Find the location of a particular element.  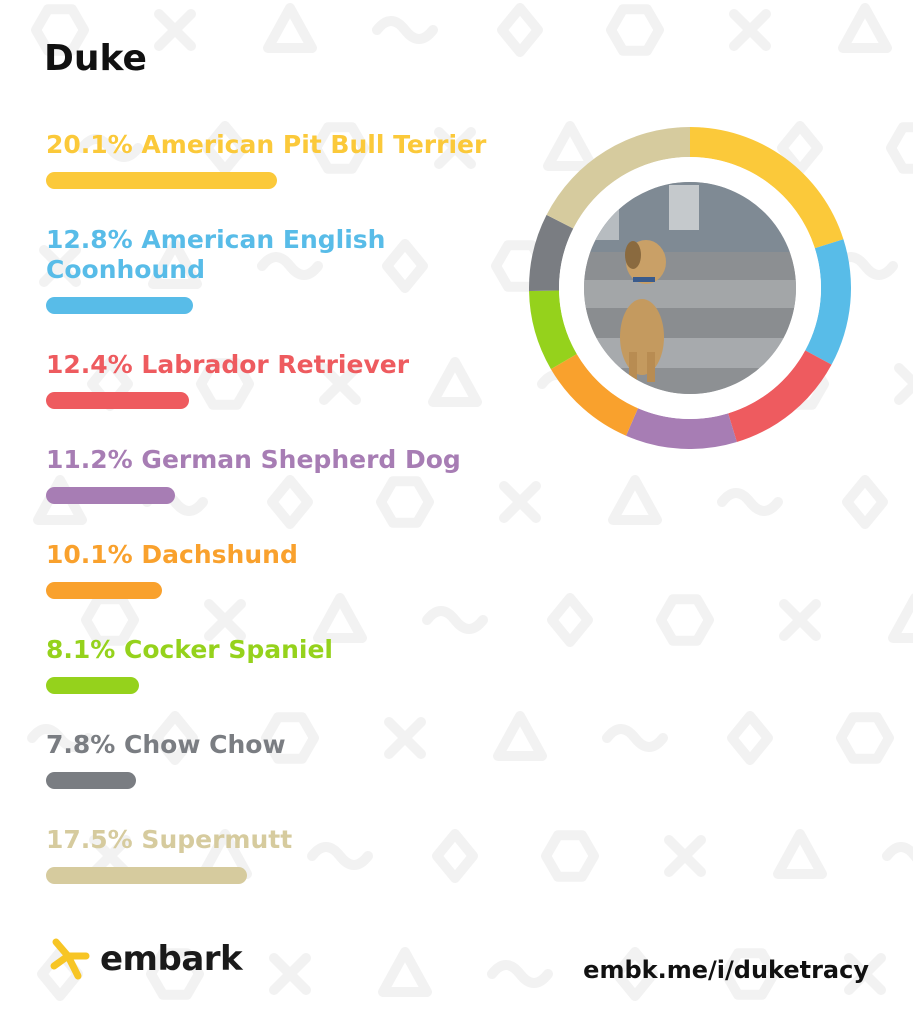

dog-photo is located at coordinates (690, 288).